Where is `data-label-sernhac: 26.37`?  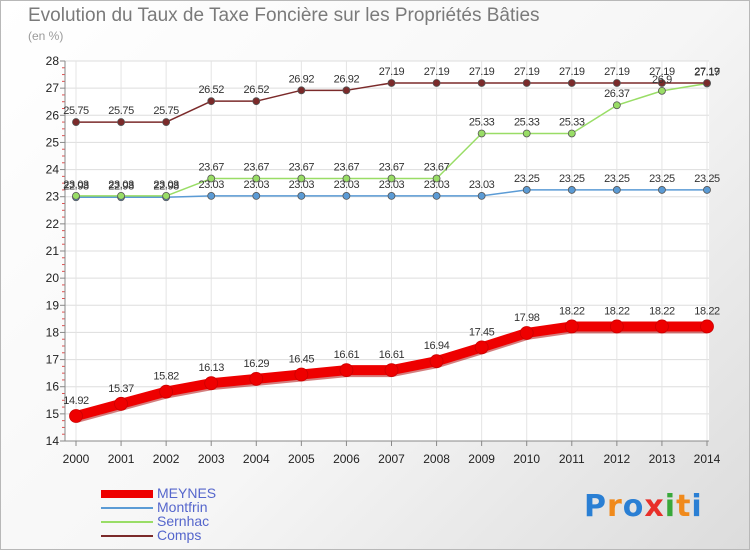 data-label-sernhac: 26.37 is located at coordinates (617, 94).